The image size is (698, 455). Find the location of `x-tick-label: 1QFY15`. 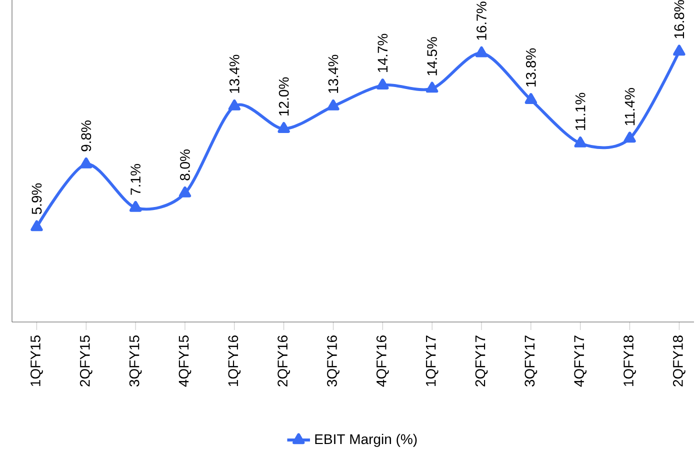

x-tick-label: 1QFY15 is located at coordinates (36, 361).